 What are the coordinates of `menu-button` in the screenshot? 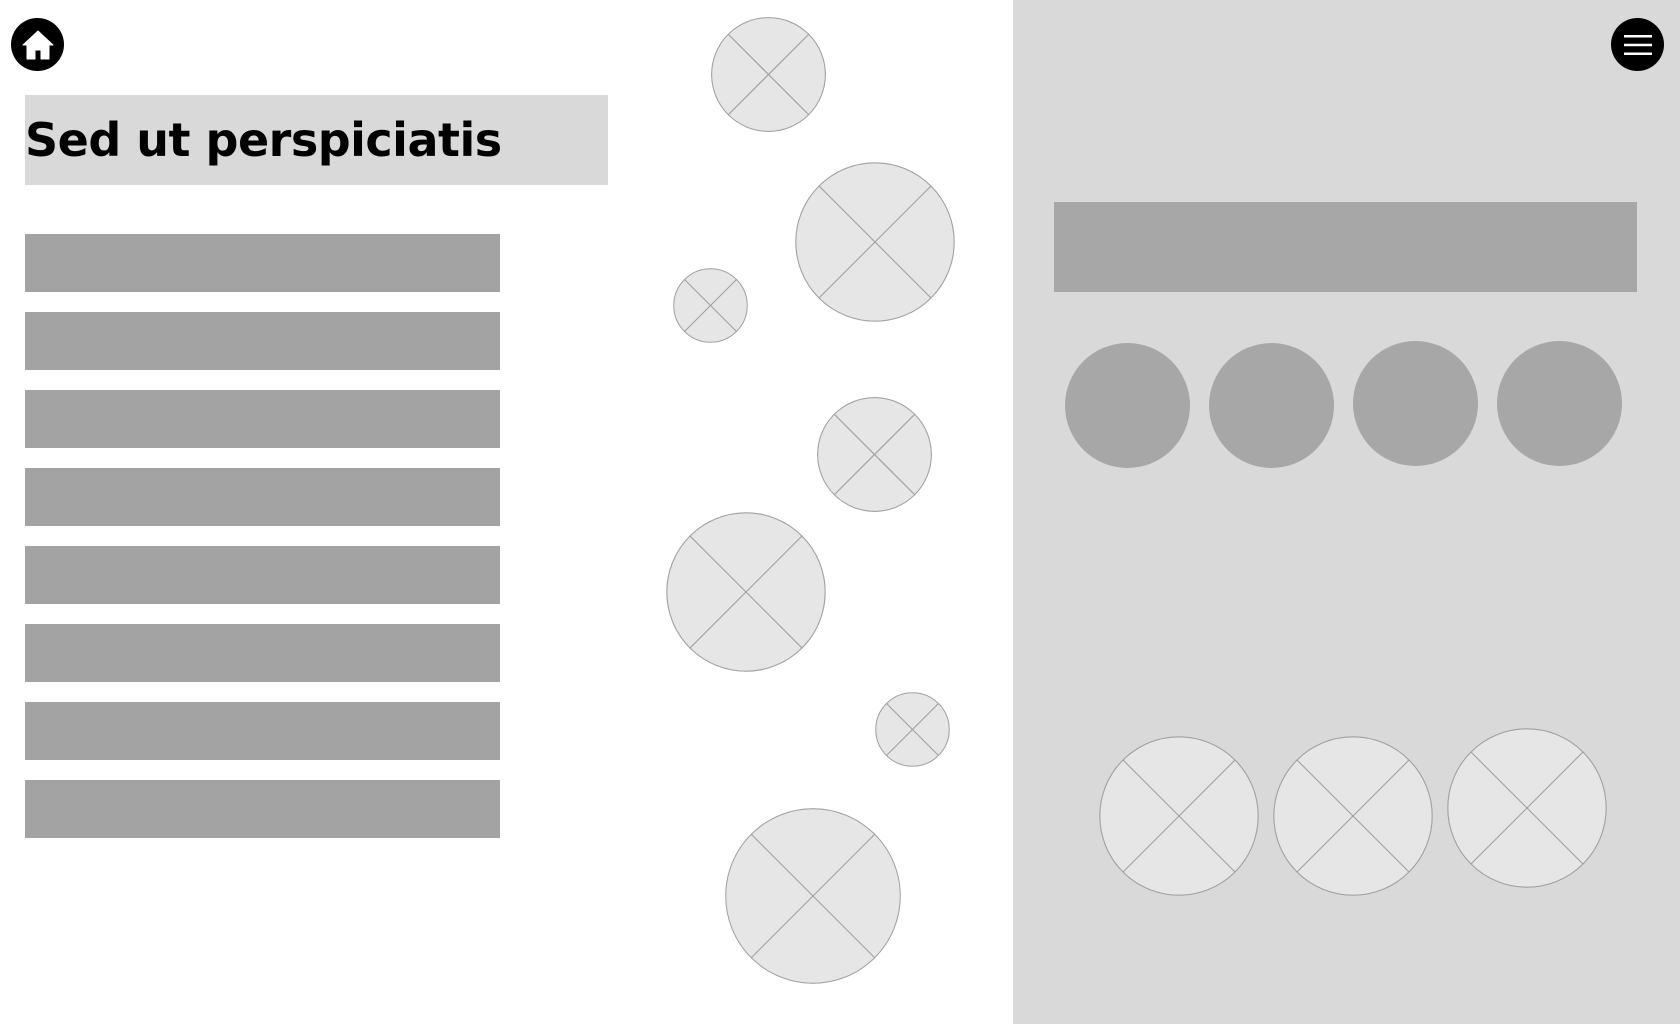 It's located at (1637, 44).